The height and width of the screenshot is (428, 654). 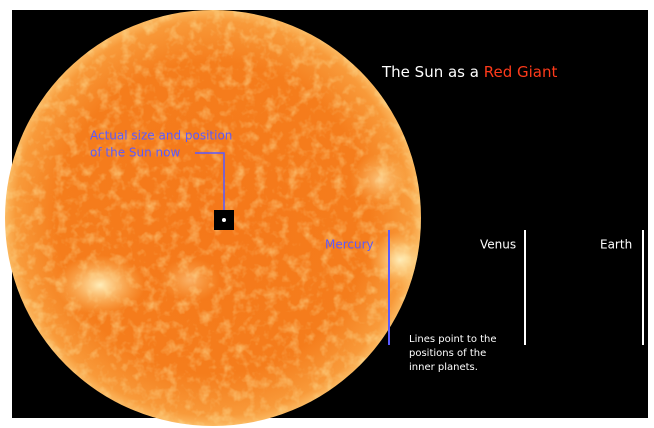 What do you see at coordinates (498, 245) in the screenshot?
I see `planet-label: Venus` at bounding box center [498, 245].